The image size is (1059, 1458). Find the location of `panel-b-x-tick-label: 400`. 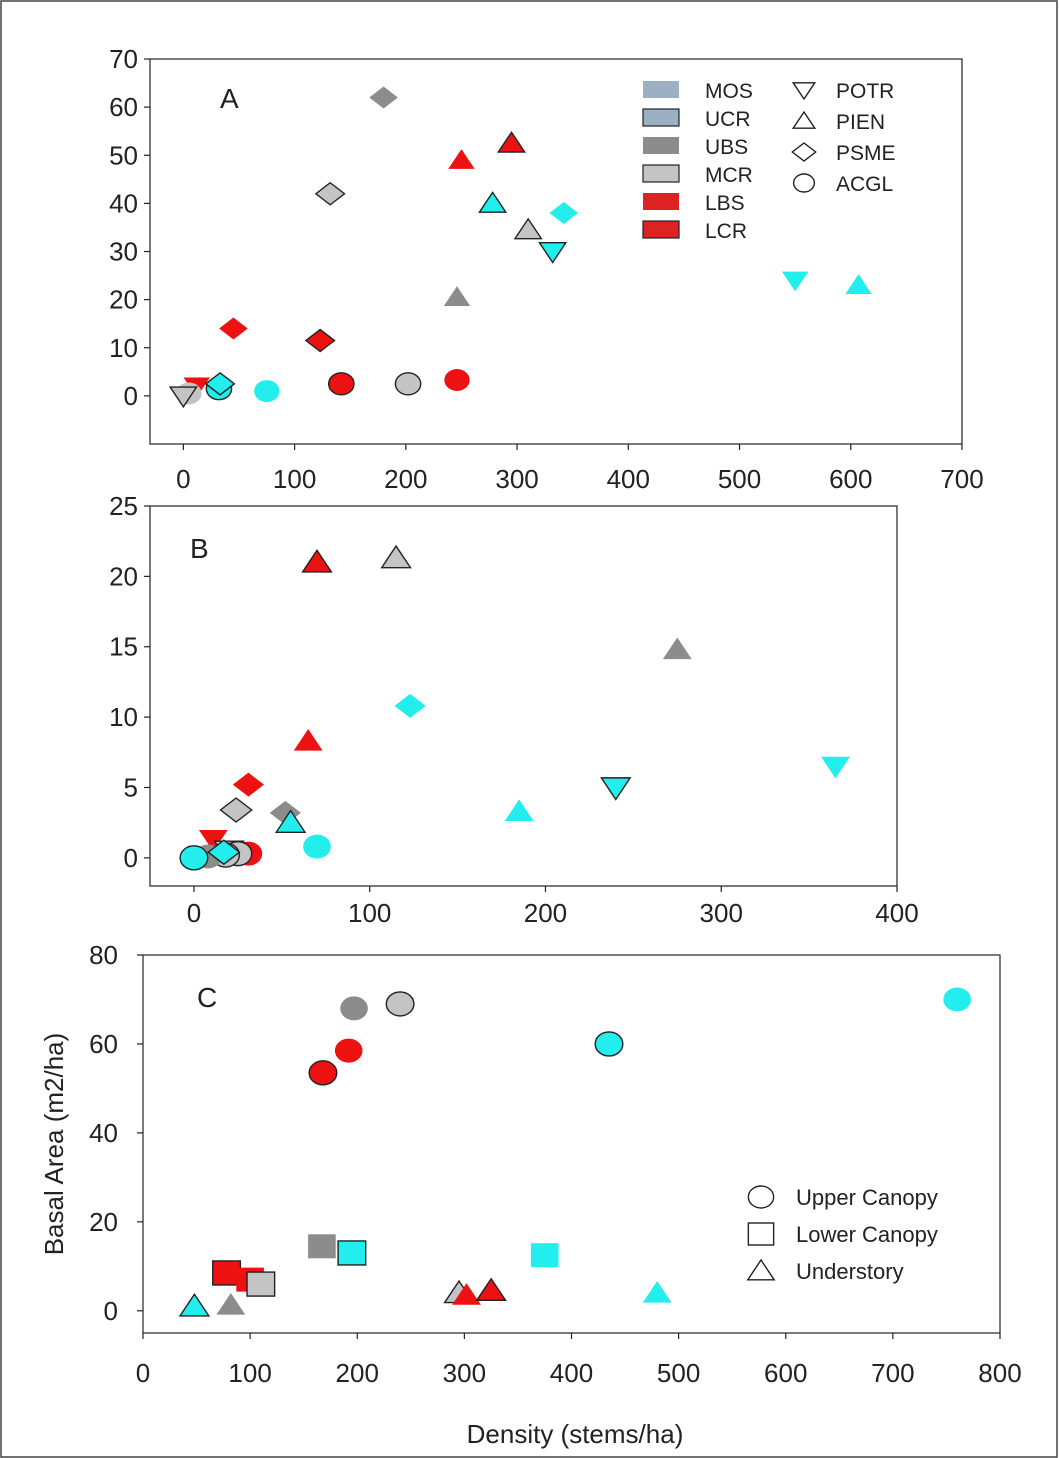

panel-b-x-tick-label: 400 is located at coordinates (896, 913).